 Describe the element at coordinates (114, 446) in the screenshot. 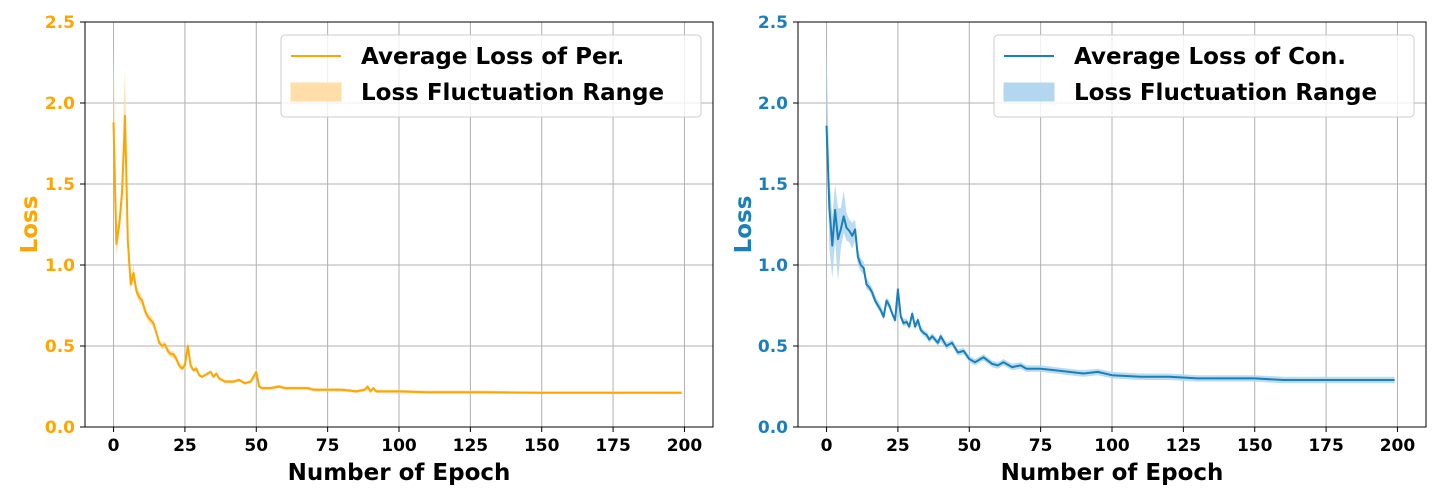

I see `left-chart-x-tick-label: 0` at that location.